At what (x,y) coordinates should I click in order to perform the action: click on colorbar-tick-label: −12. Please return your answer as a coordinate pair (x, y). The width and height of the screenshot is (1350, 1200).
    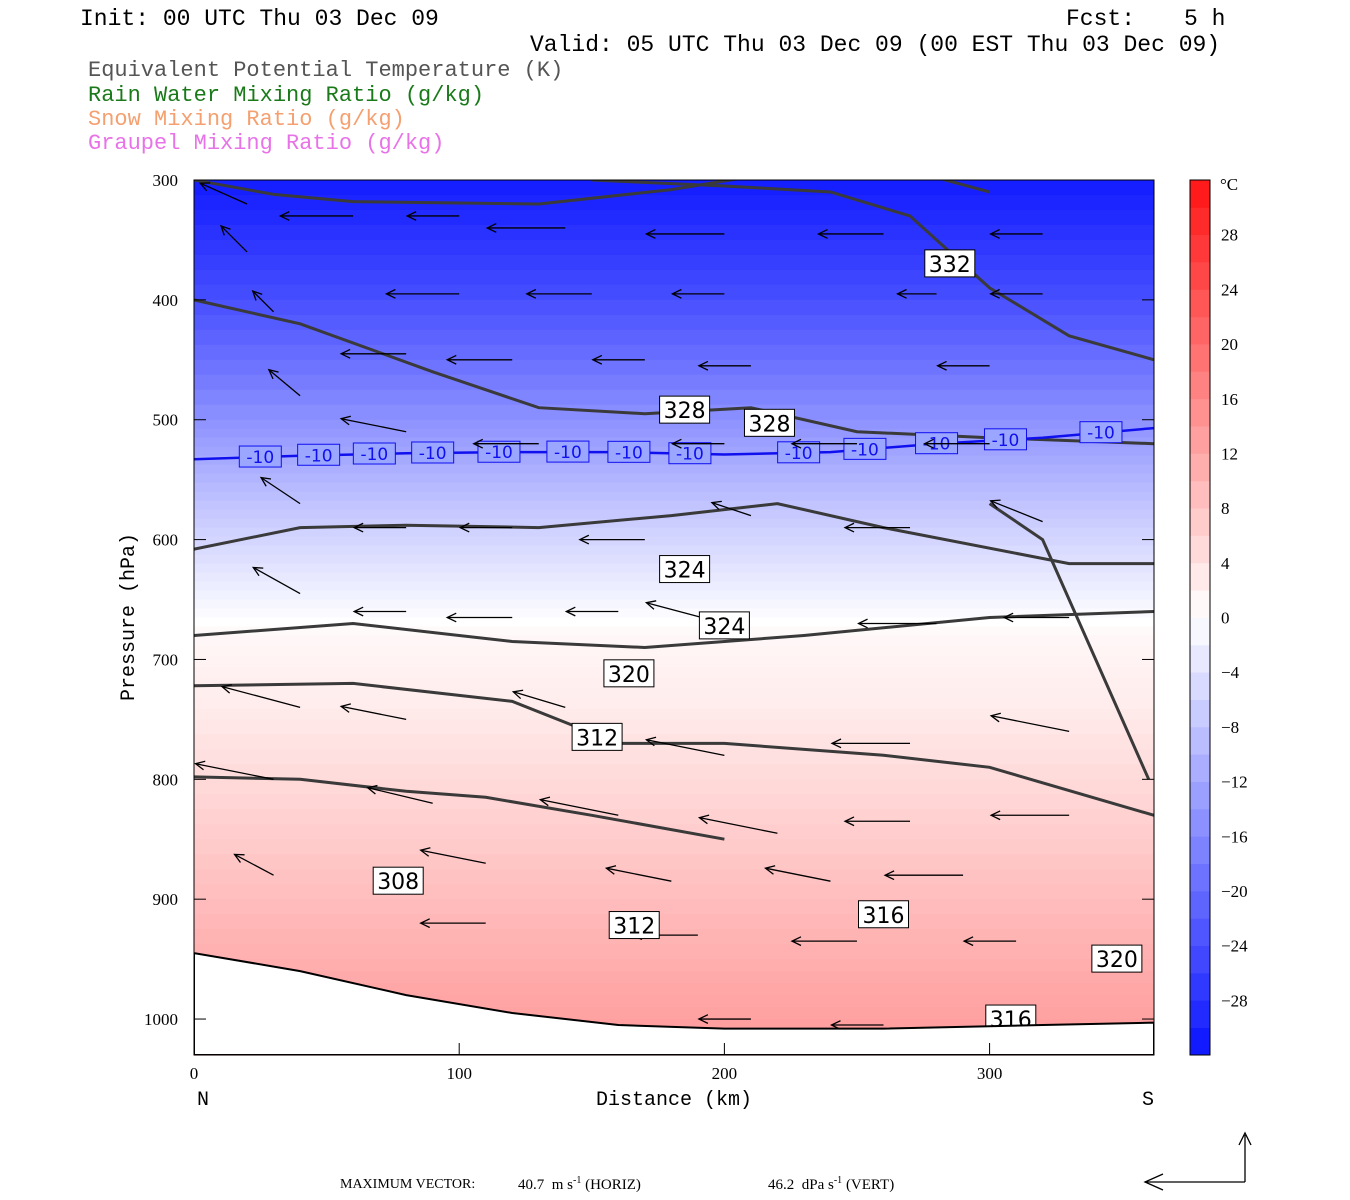
    Looking at the image, I should click on (1234, 782).